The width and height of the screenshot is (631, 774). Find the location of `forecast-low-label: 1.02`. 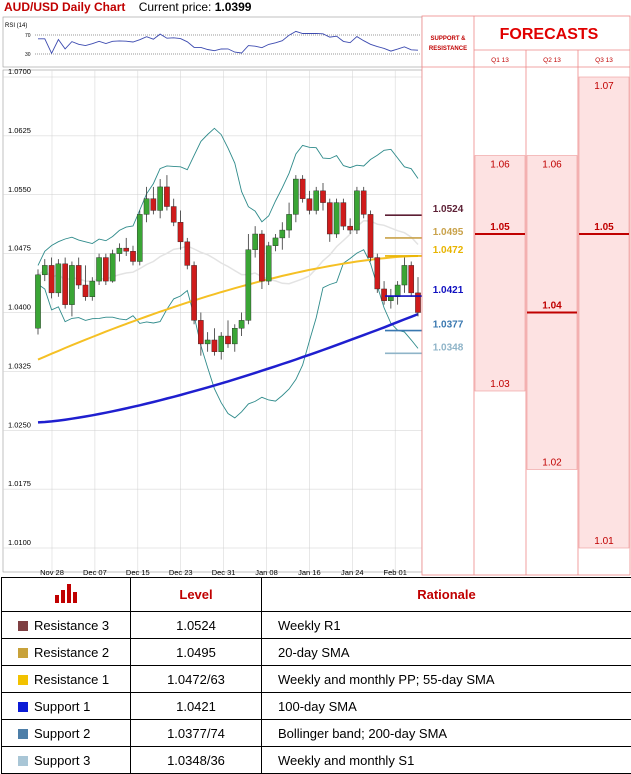

forecast-low-label: 1.02 is located at coordinates (552, 463).